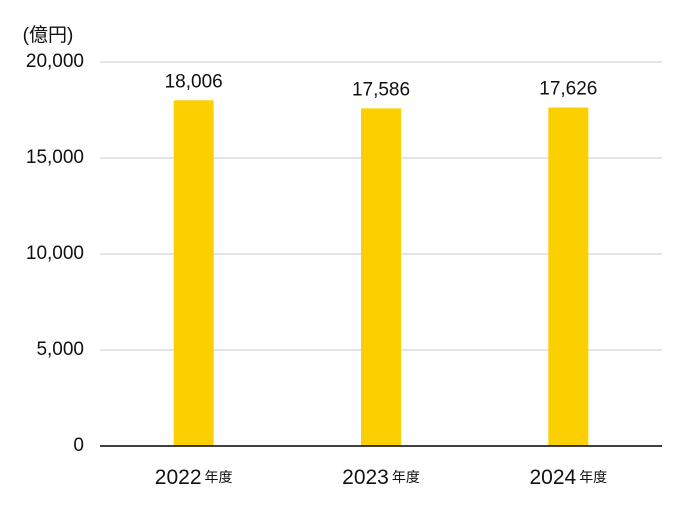 This screenshot has width=684, height=514. Describe the element at coordinates (568, 89) in the screenshot. I see `value-label: 17,626` at that location.